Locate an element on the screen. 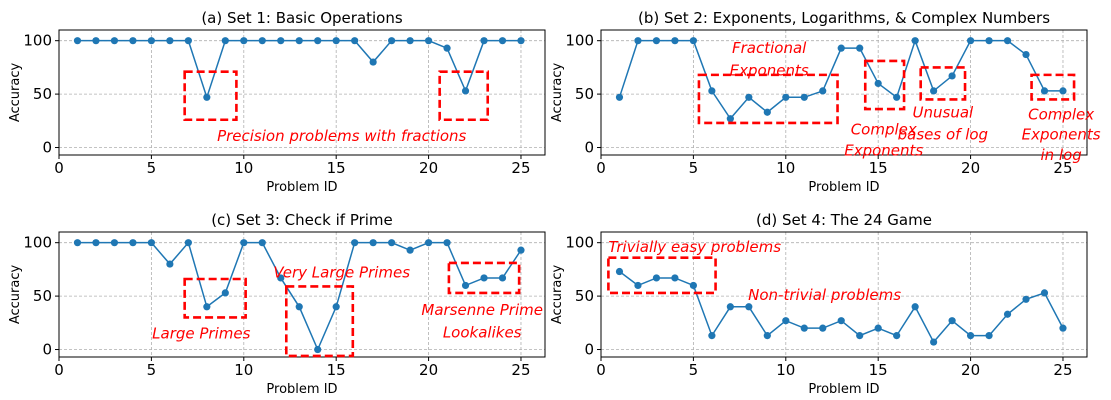  annotation-text: Trivially easy problems is located at coordinates (694, 247).